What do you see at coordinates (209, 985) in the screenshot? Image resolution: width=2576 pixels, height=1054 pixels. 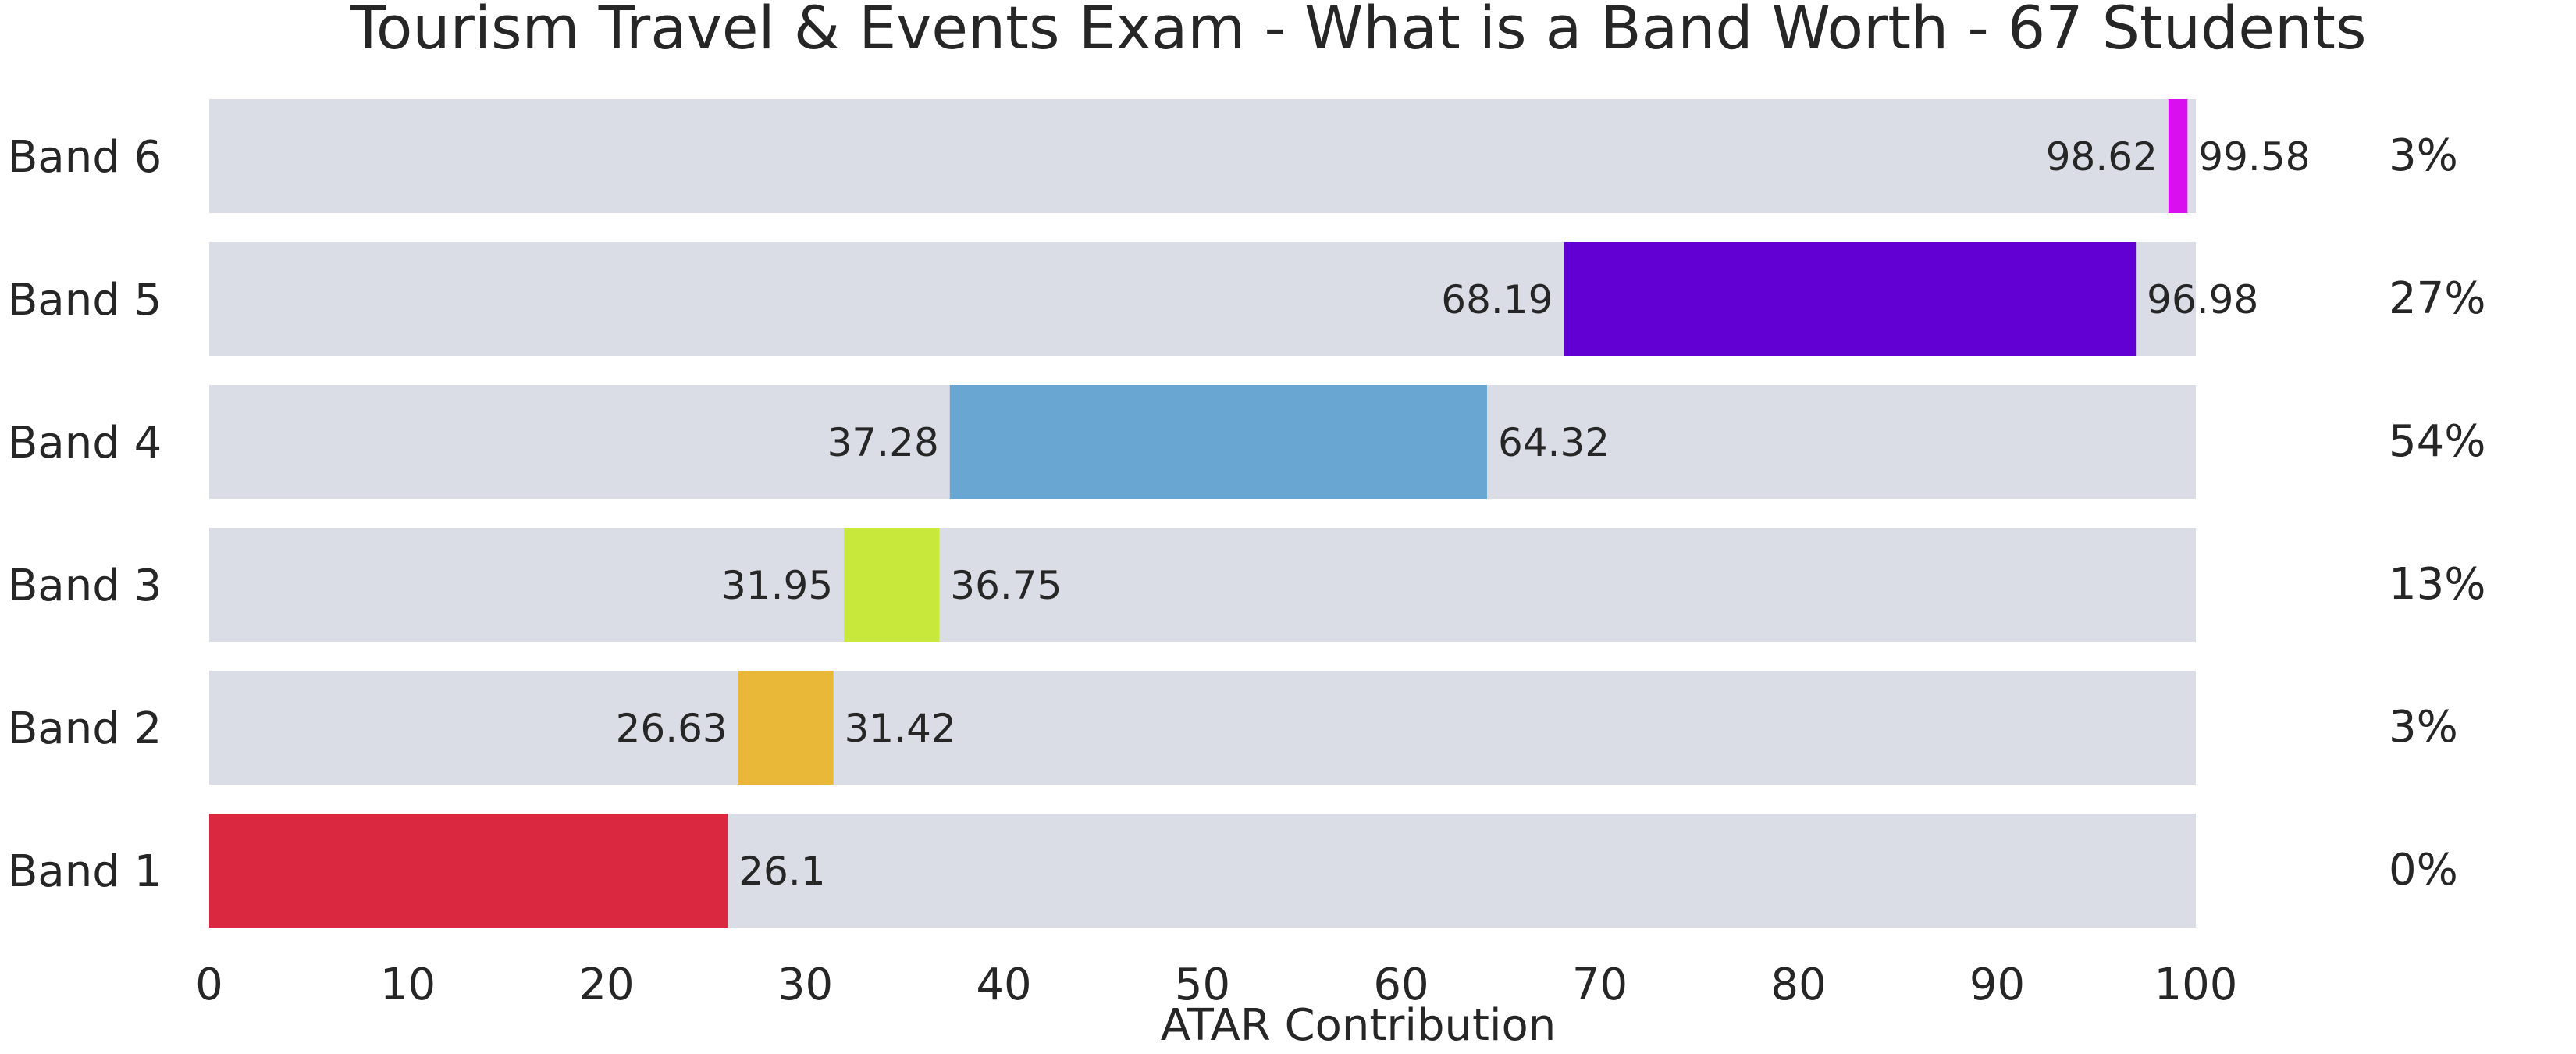 I see `x-tick-label: 0` at bounding box center [209, 985].